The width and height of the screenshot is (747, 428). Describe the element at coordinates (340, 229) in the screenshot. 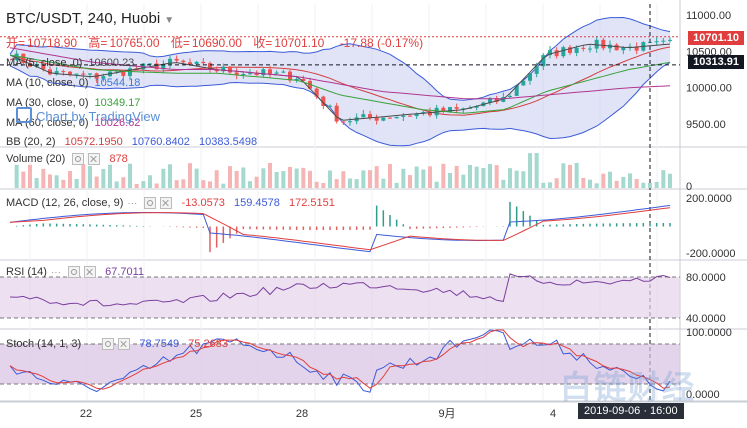

I see `macd-line` at that location.